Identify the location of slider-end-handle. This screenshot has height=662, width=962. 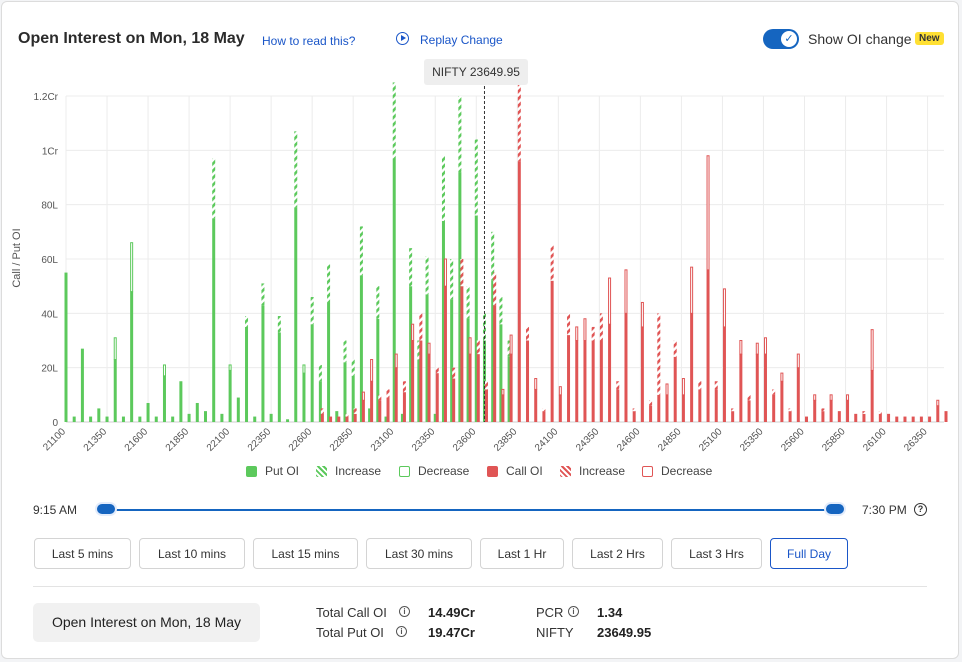
(835, 509).